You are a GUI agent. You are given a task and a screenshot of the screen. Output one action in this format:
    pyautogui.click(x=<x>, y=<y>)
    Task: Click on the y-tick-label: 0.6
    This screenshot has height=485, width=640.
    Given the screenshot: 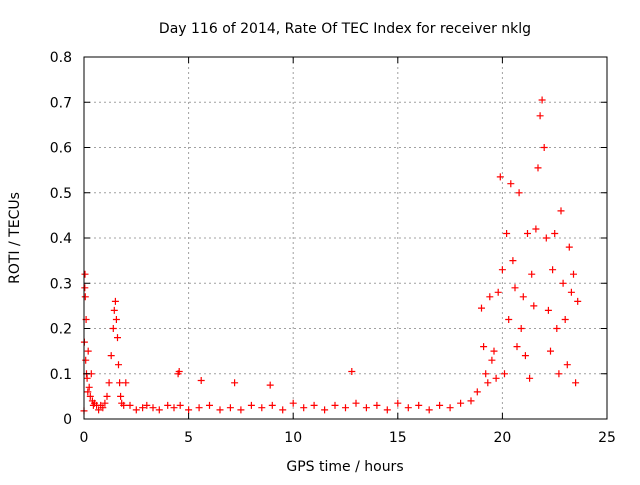 What is the action you would take?
    pyautogui.click(x=61, y=149)
    